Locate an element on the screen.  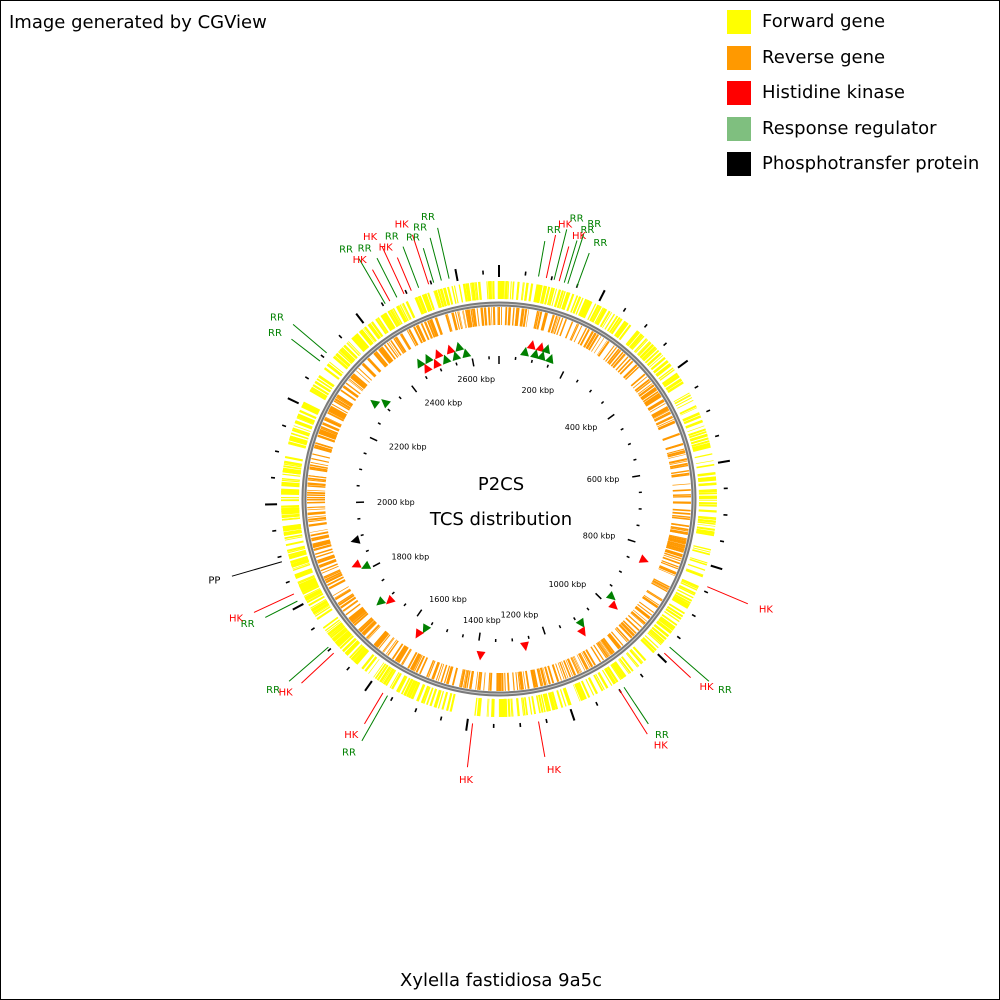
feature-label: HK is located at coordinates (370, 237).